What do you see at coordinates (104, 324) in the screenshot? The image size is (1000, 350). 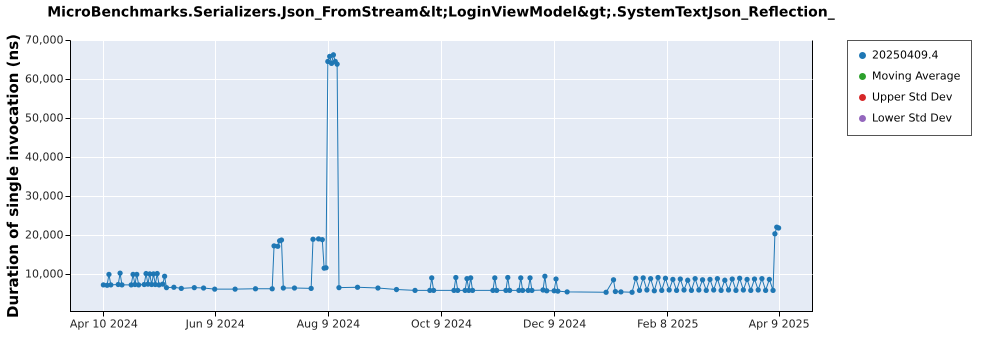 I see `x-tick-label: Apr 10 2024` at bounding box center [104, 324].